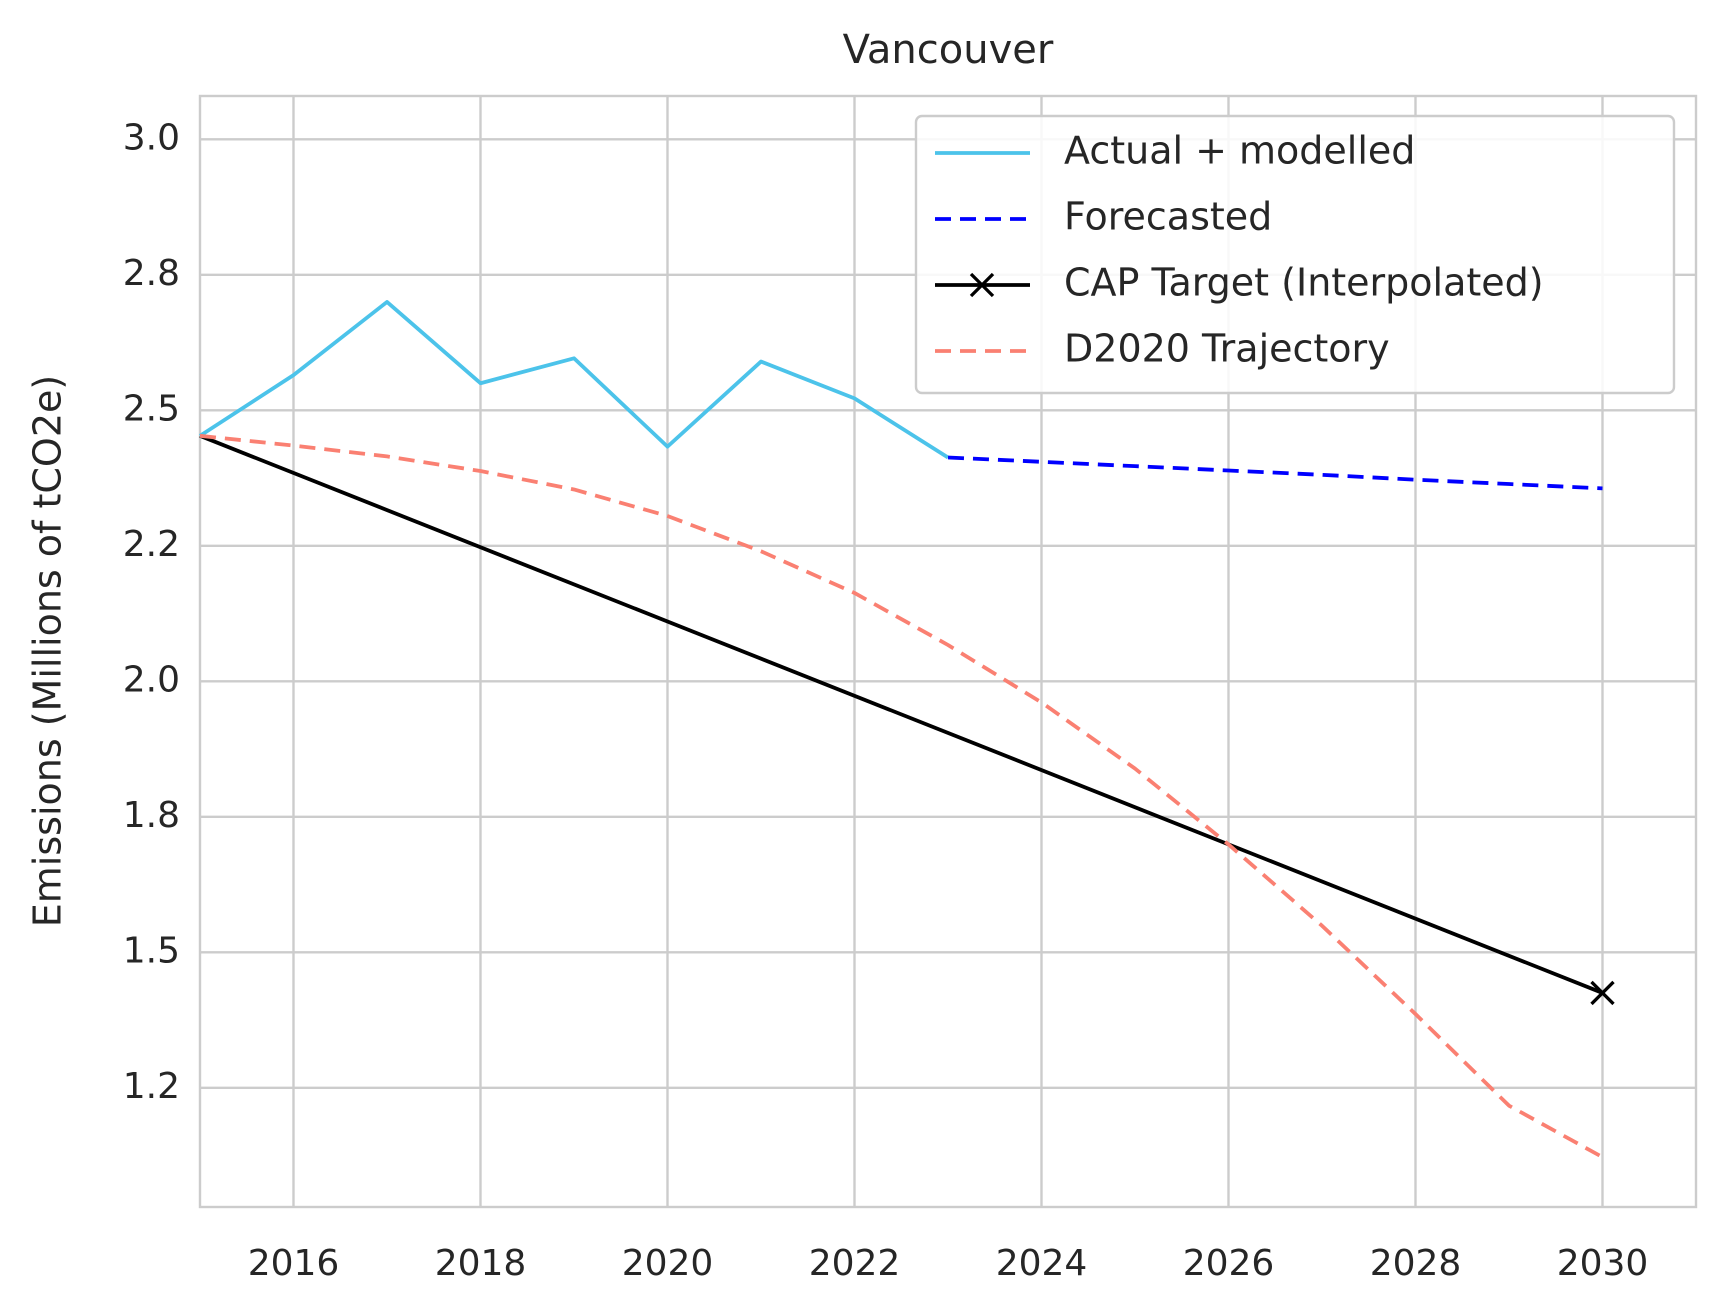 The width and height of the screenshot is (1718, 1314). Describe the element at coordinates (151, 273) in the screenshot. I see `y-tick-label: 2.8` at that location.